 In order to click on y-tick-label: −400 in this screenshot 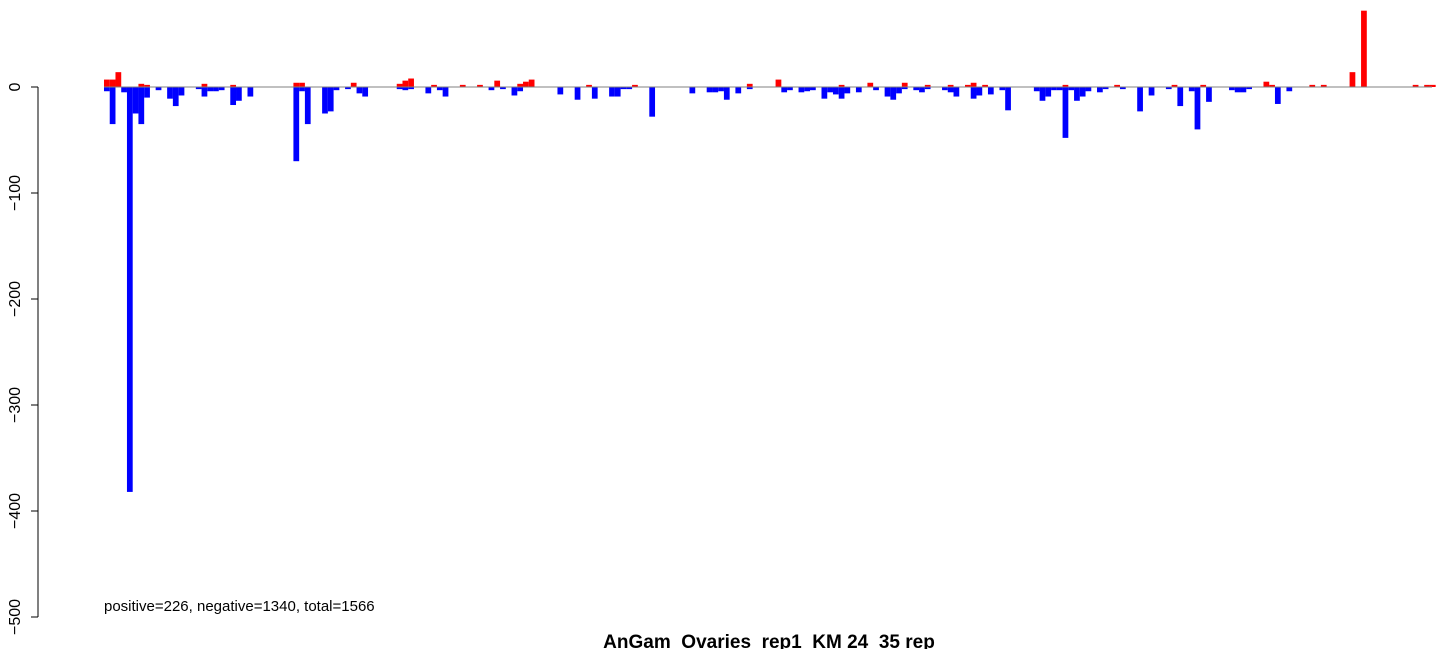, I will do `click(15, 511)`.